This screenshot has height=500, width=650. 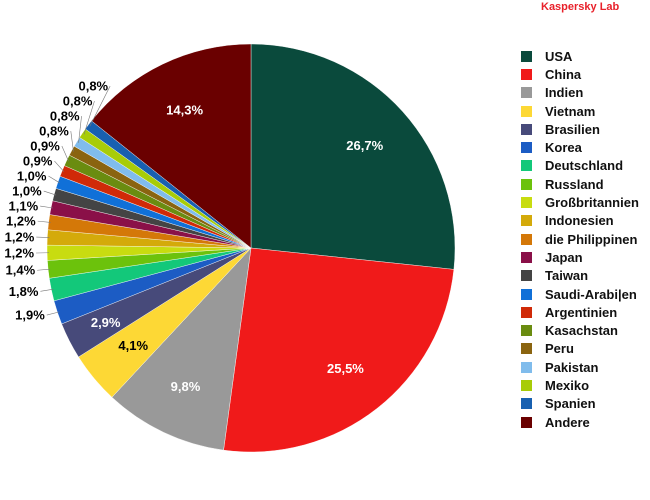 I want to click on data-label: 1,9%, so click(x=30, y=315).